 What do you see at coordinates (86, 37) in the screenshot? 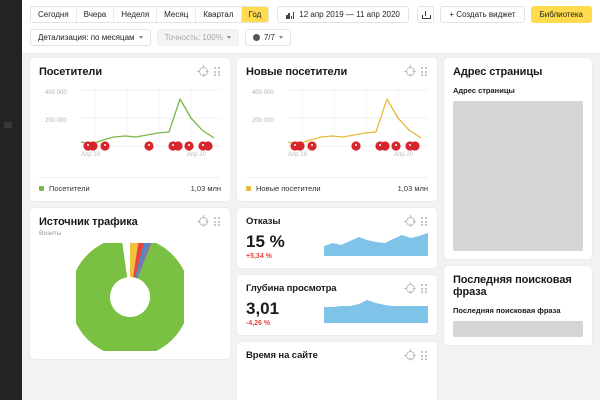
I see `detail-level-label: Детализация: по месяцам` at bounding box center [86, 37].